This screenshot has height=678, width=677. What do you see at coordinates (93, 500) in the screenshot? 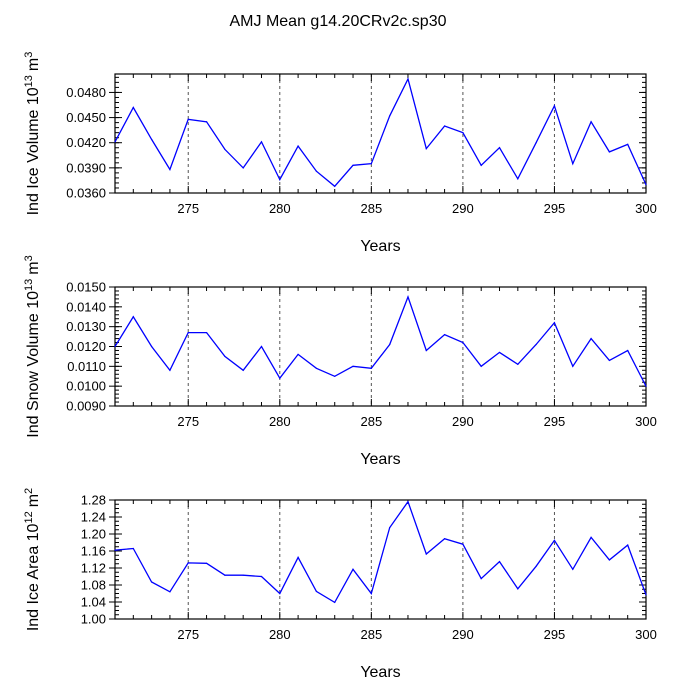
I see `y-tick-label: 1.28` at bounding box center [93, 500].